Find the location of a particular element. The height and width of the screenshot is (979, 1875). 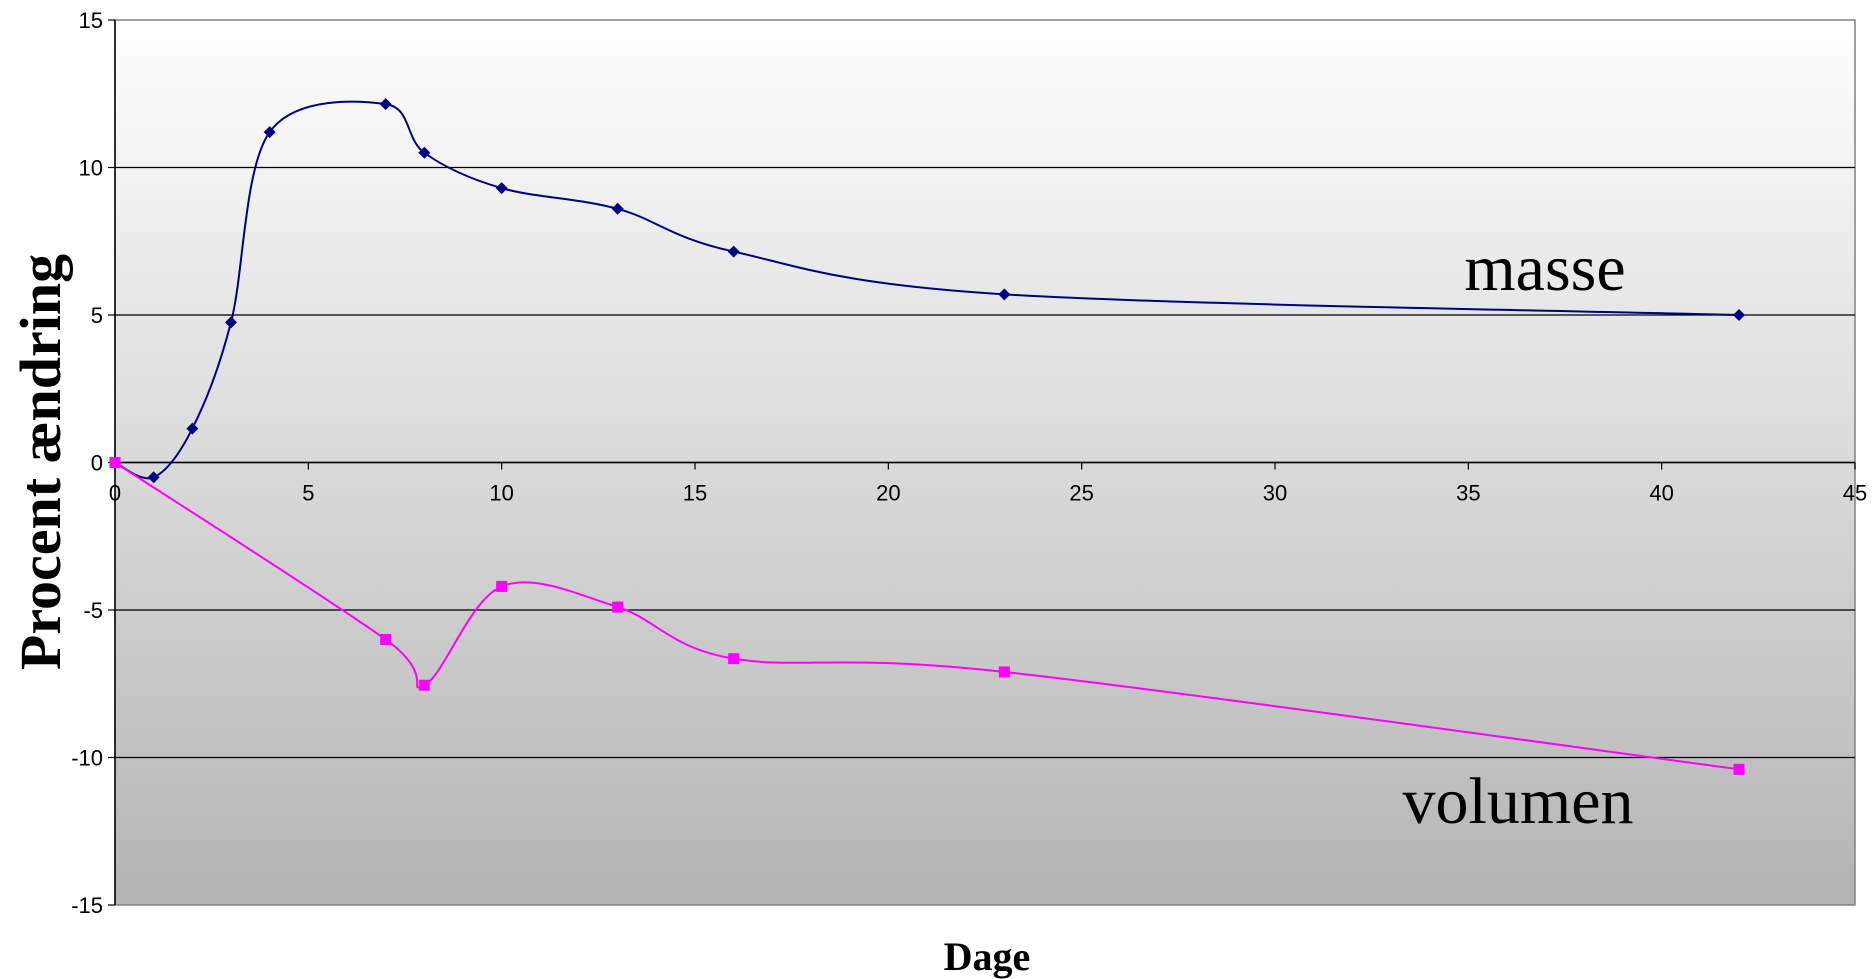

x-tick-label: 10 is located at coordinates (501, 493).